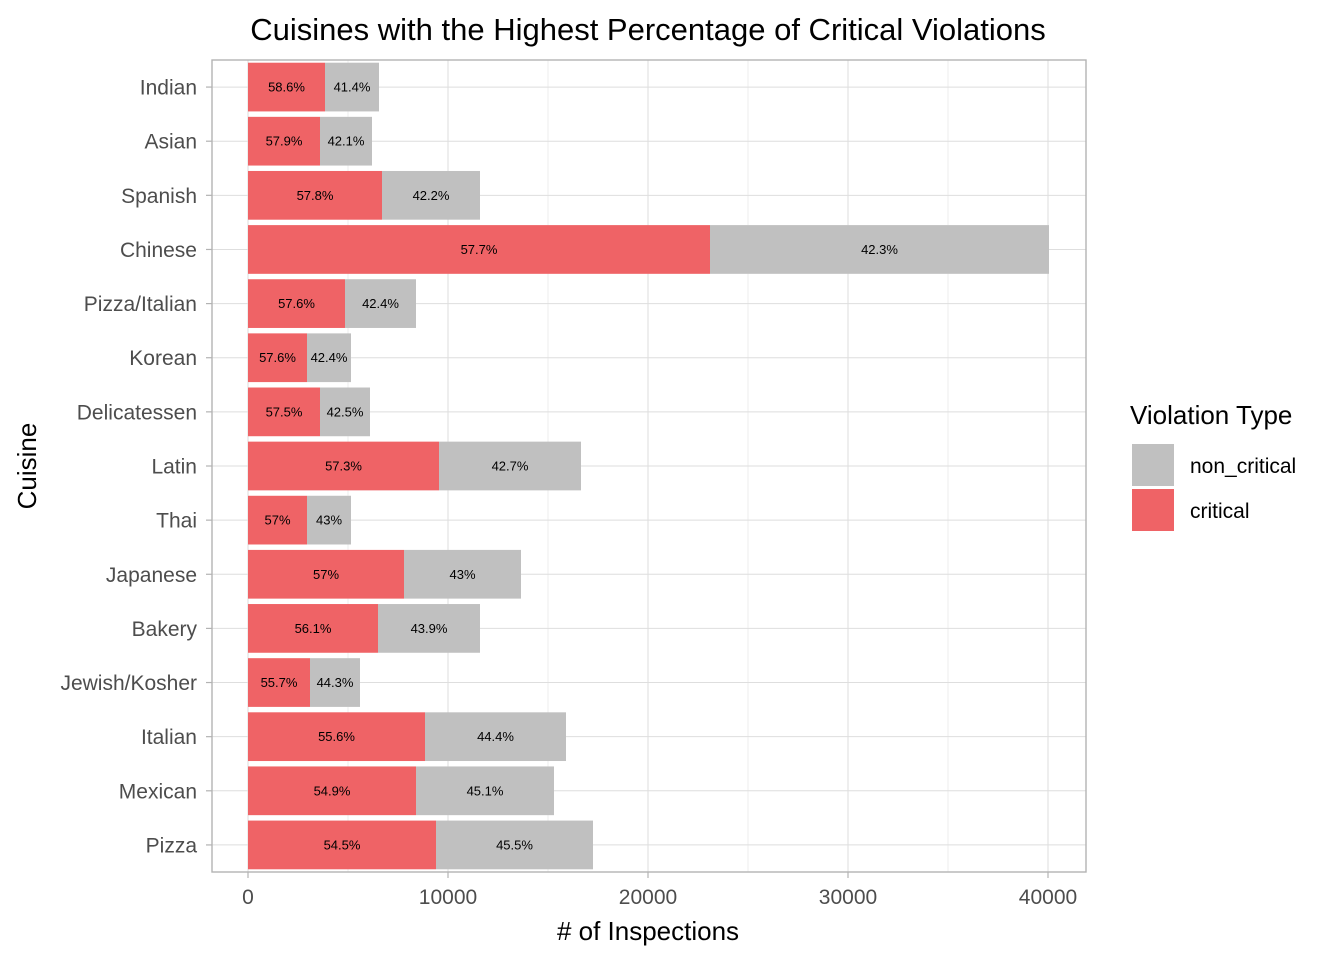 The height and width of the screenshot is (960, 1344). I want to click on bar-label: 41.4%, so click(352, 87).